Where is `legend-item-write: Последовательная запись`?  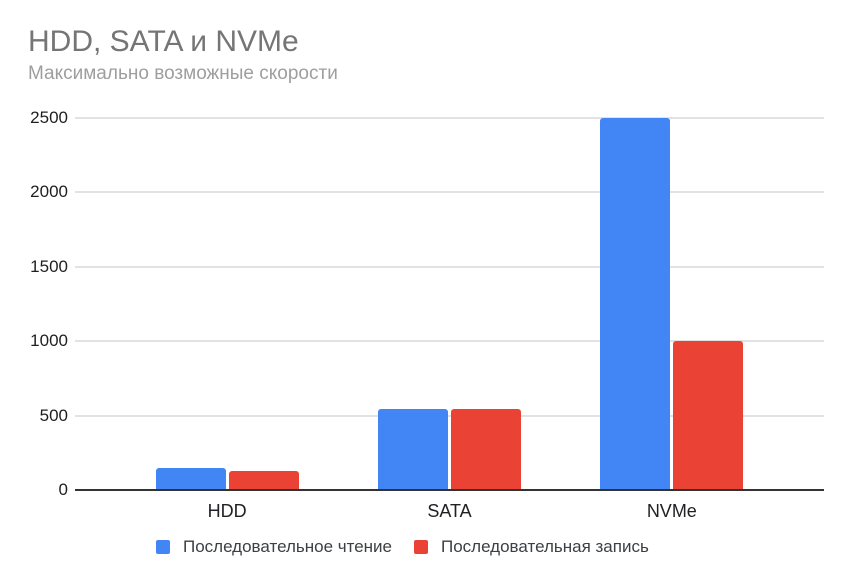 legend-item-write: Последовательная запись is located at coordinates (531, 547).